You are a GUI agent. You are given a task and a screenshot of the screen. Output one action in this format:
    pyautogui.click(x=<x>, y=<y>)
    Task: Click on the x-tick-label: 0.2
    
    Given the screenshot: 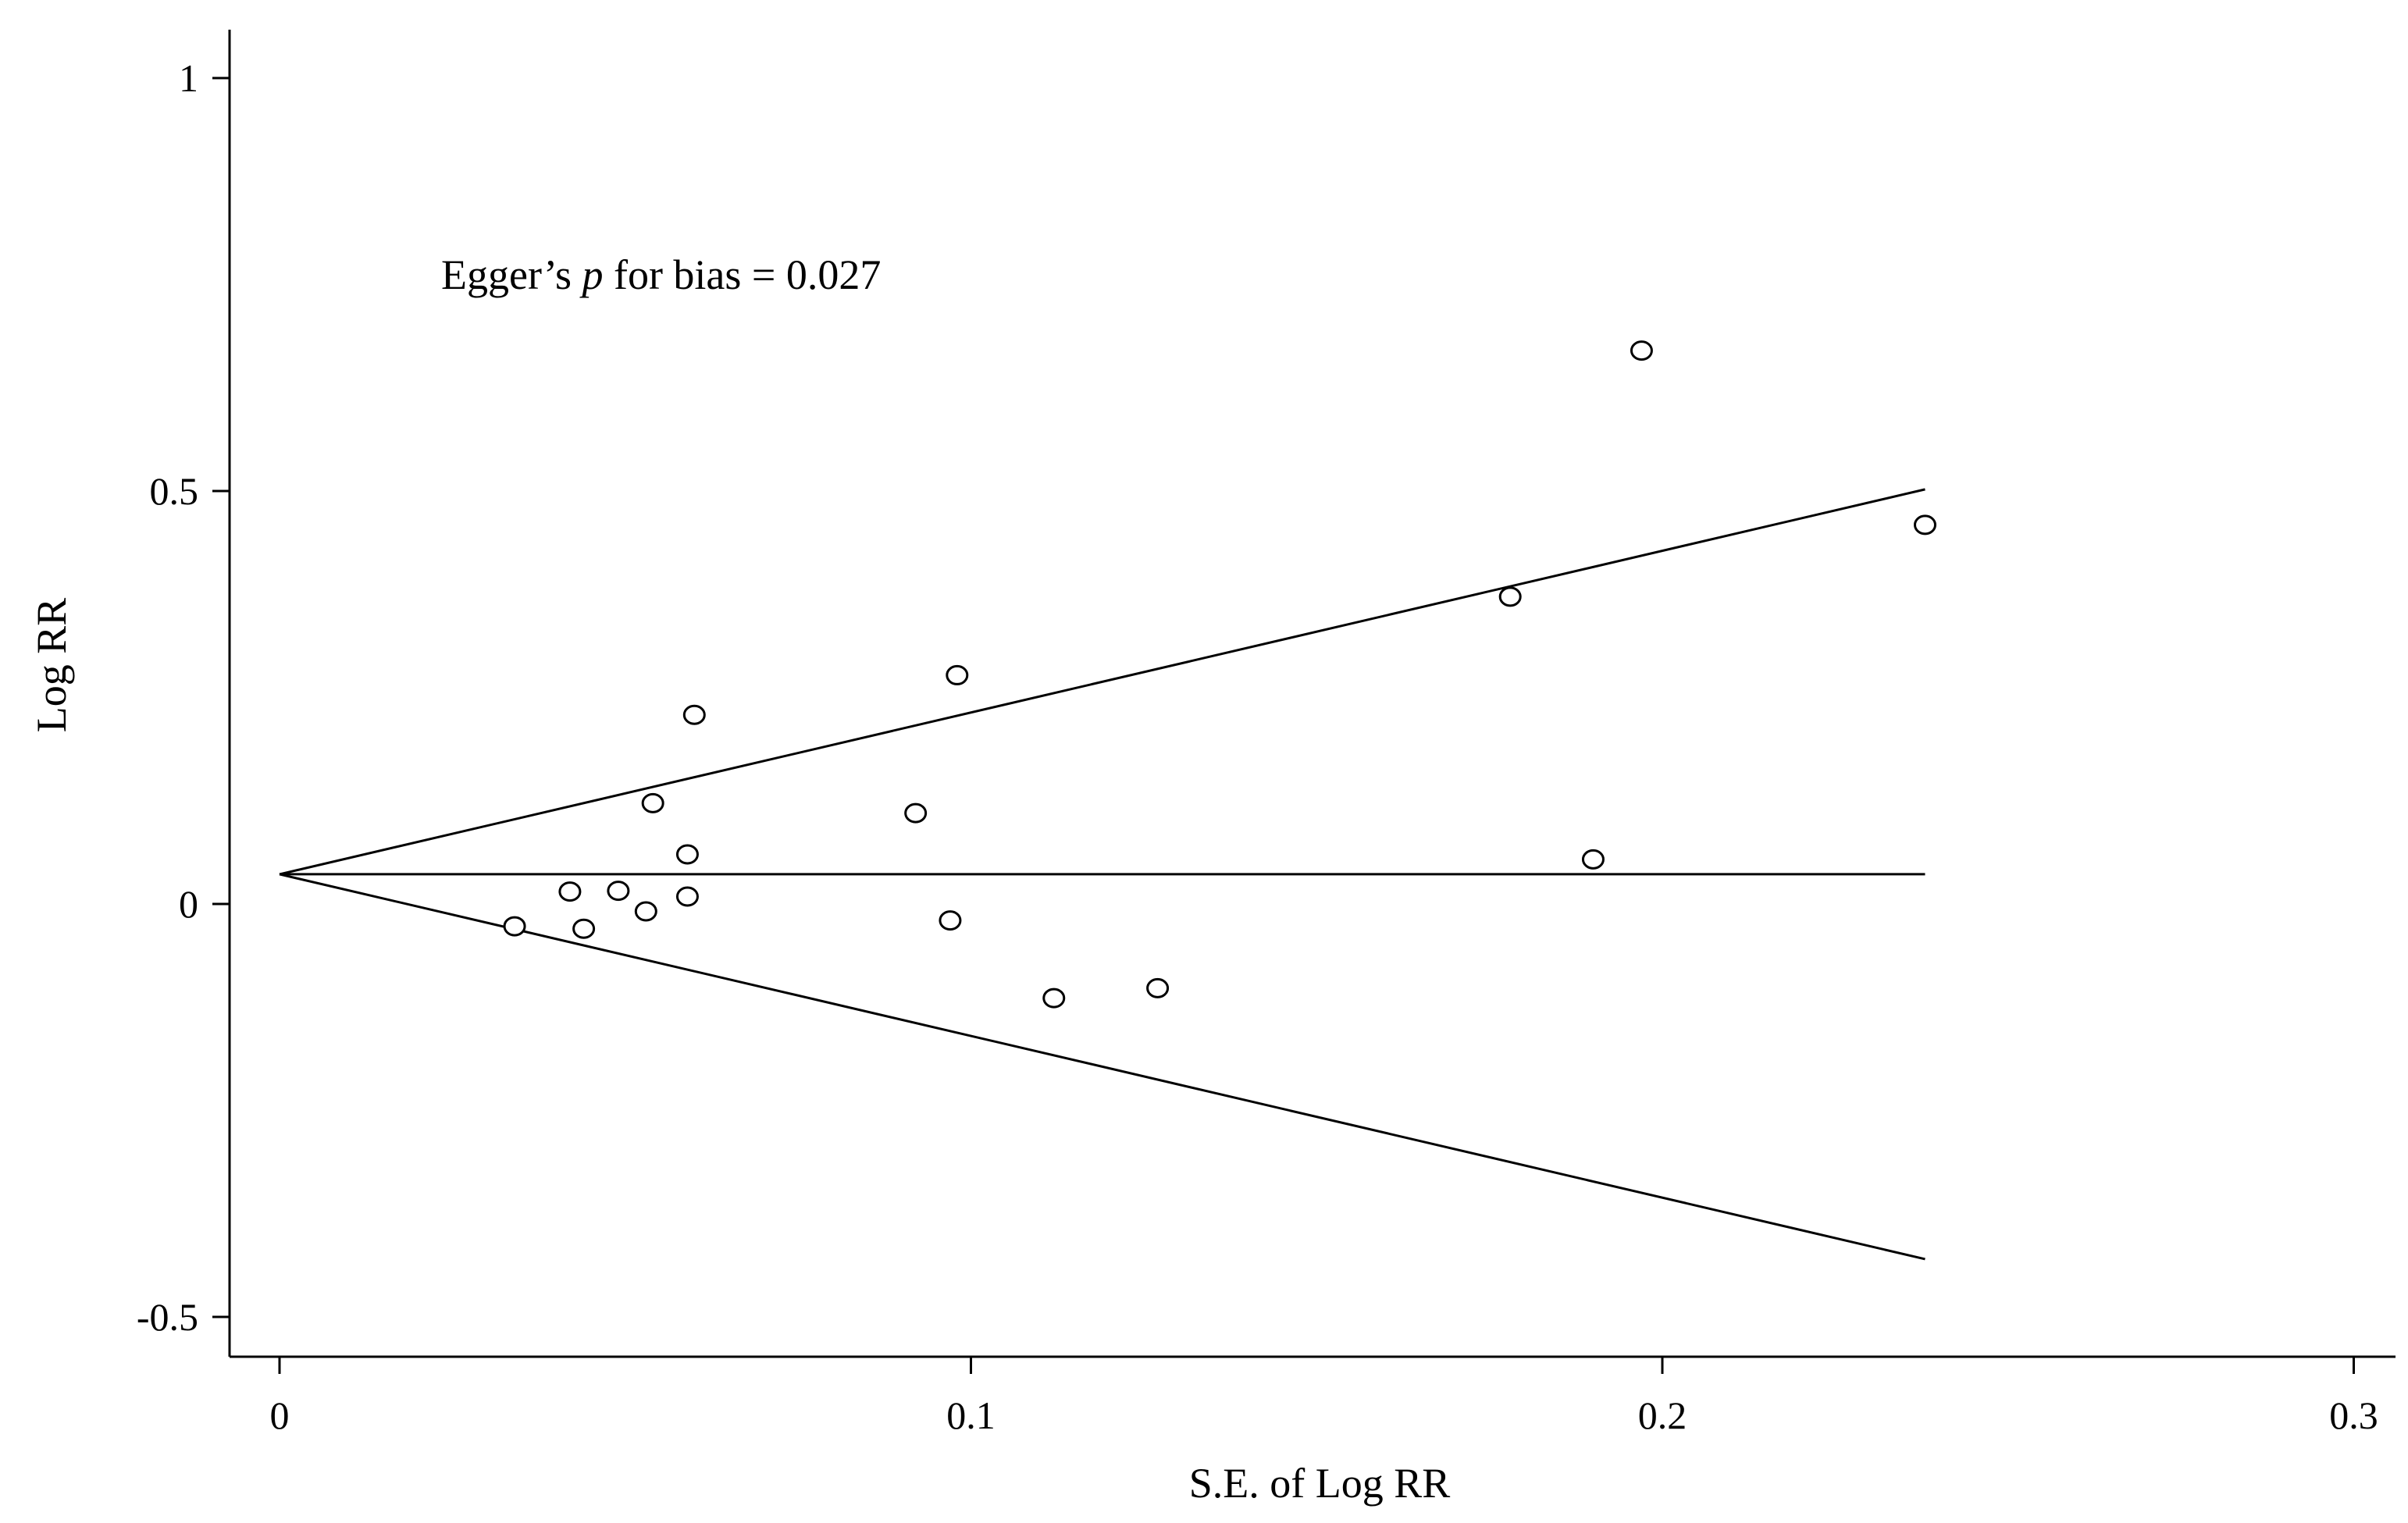 What is the action you would take?
    pyautogui.click(x=1662, y=1415)
    